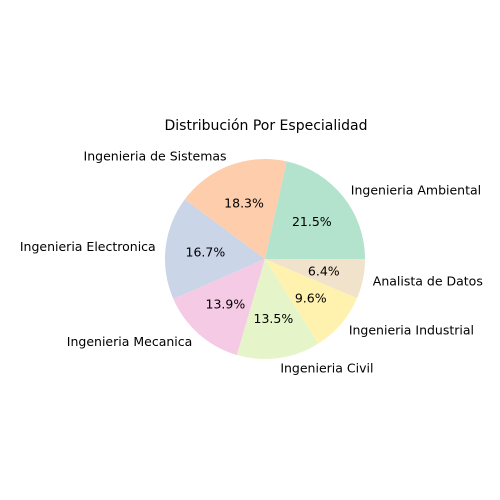 This screenshot has height=500, width=500. What do you see at coordinates (311, 297) in the screenshot?
I see `pct-label-5: 9.6%` at bounding box center [311, 297].